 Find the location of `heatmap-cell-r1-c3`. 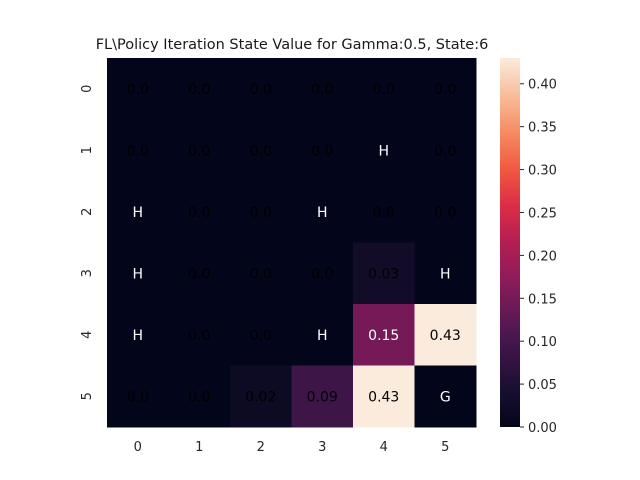

heatmap-cell-r1-c3 is located at coordinates (322, 150).